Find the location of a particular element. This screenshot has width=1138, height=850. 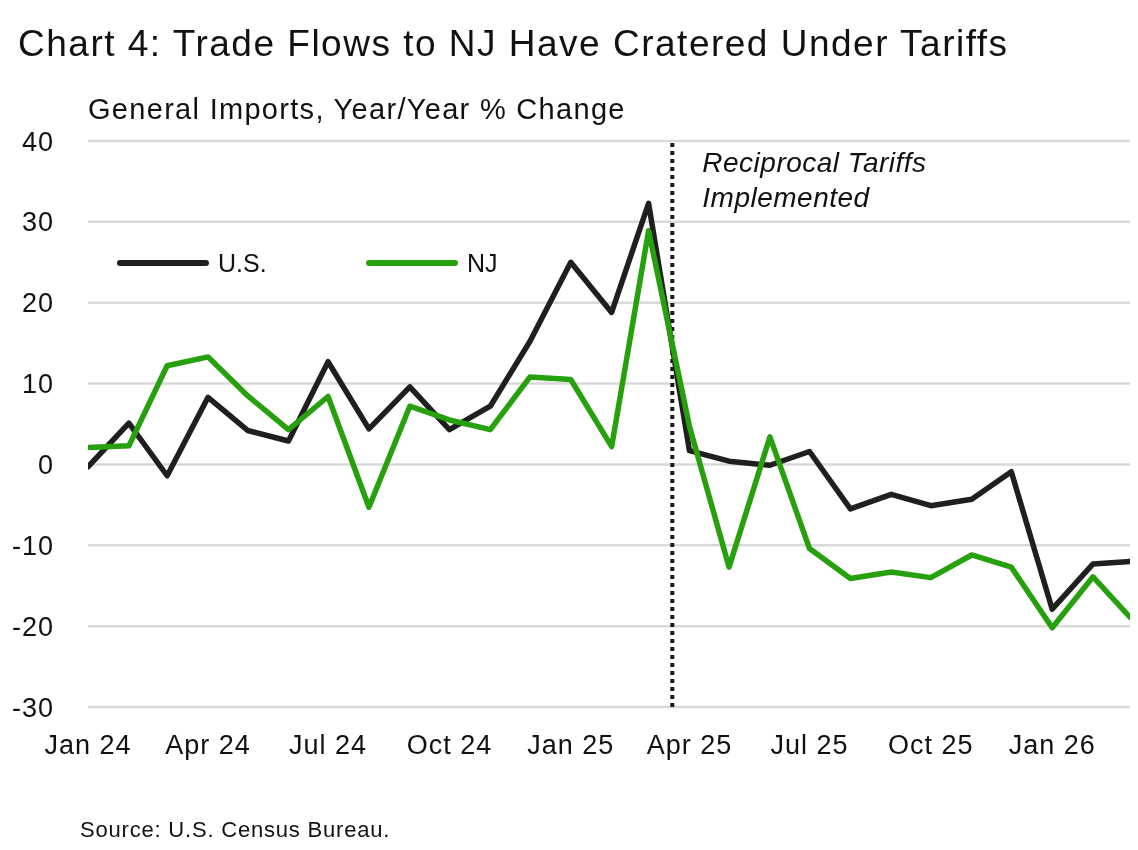

x-tick-label: Jul 25 is located at coordinates (809, 745).